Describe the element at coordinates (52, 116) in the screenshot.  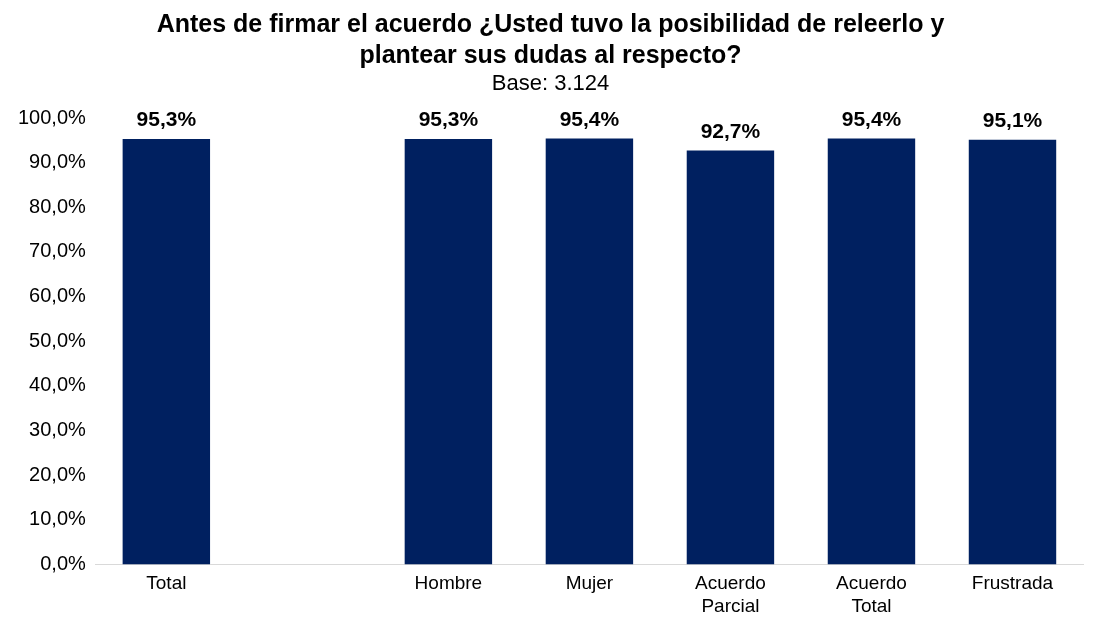
I see `y-tick-label: 100,0%` at that location.